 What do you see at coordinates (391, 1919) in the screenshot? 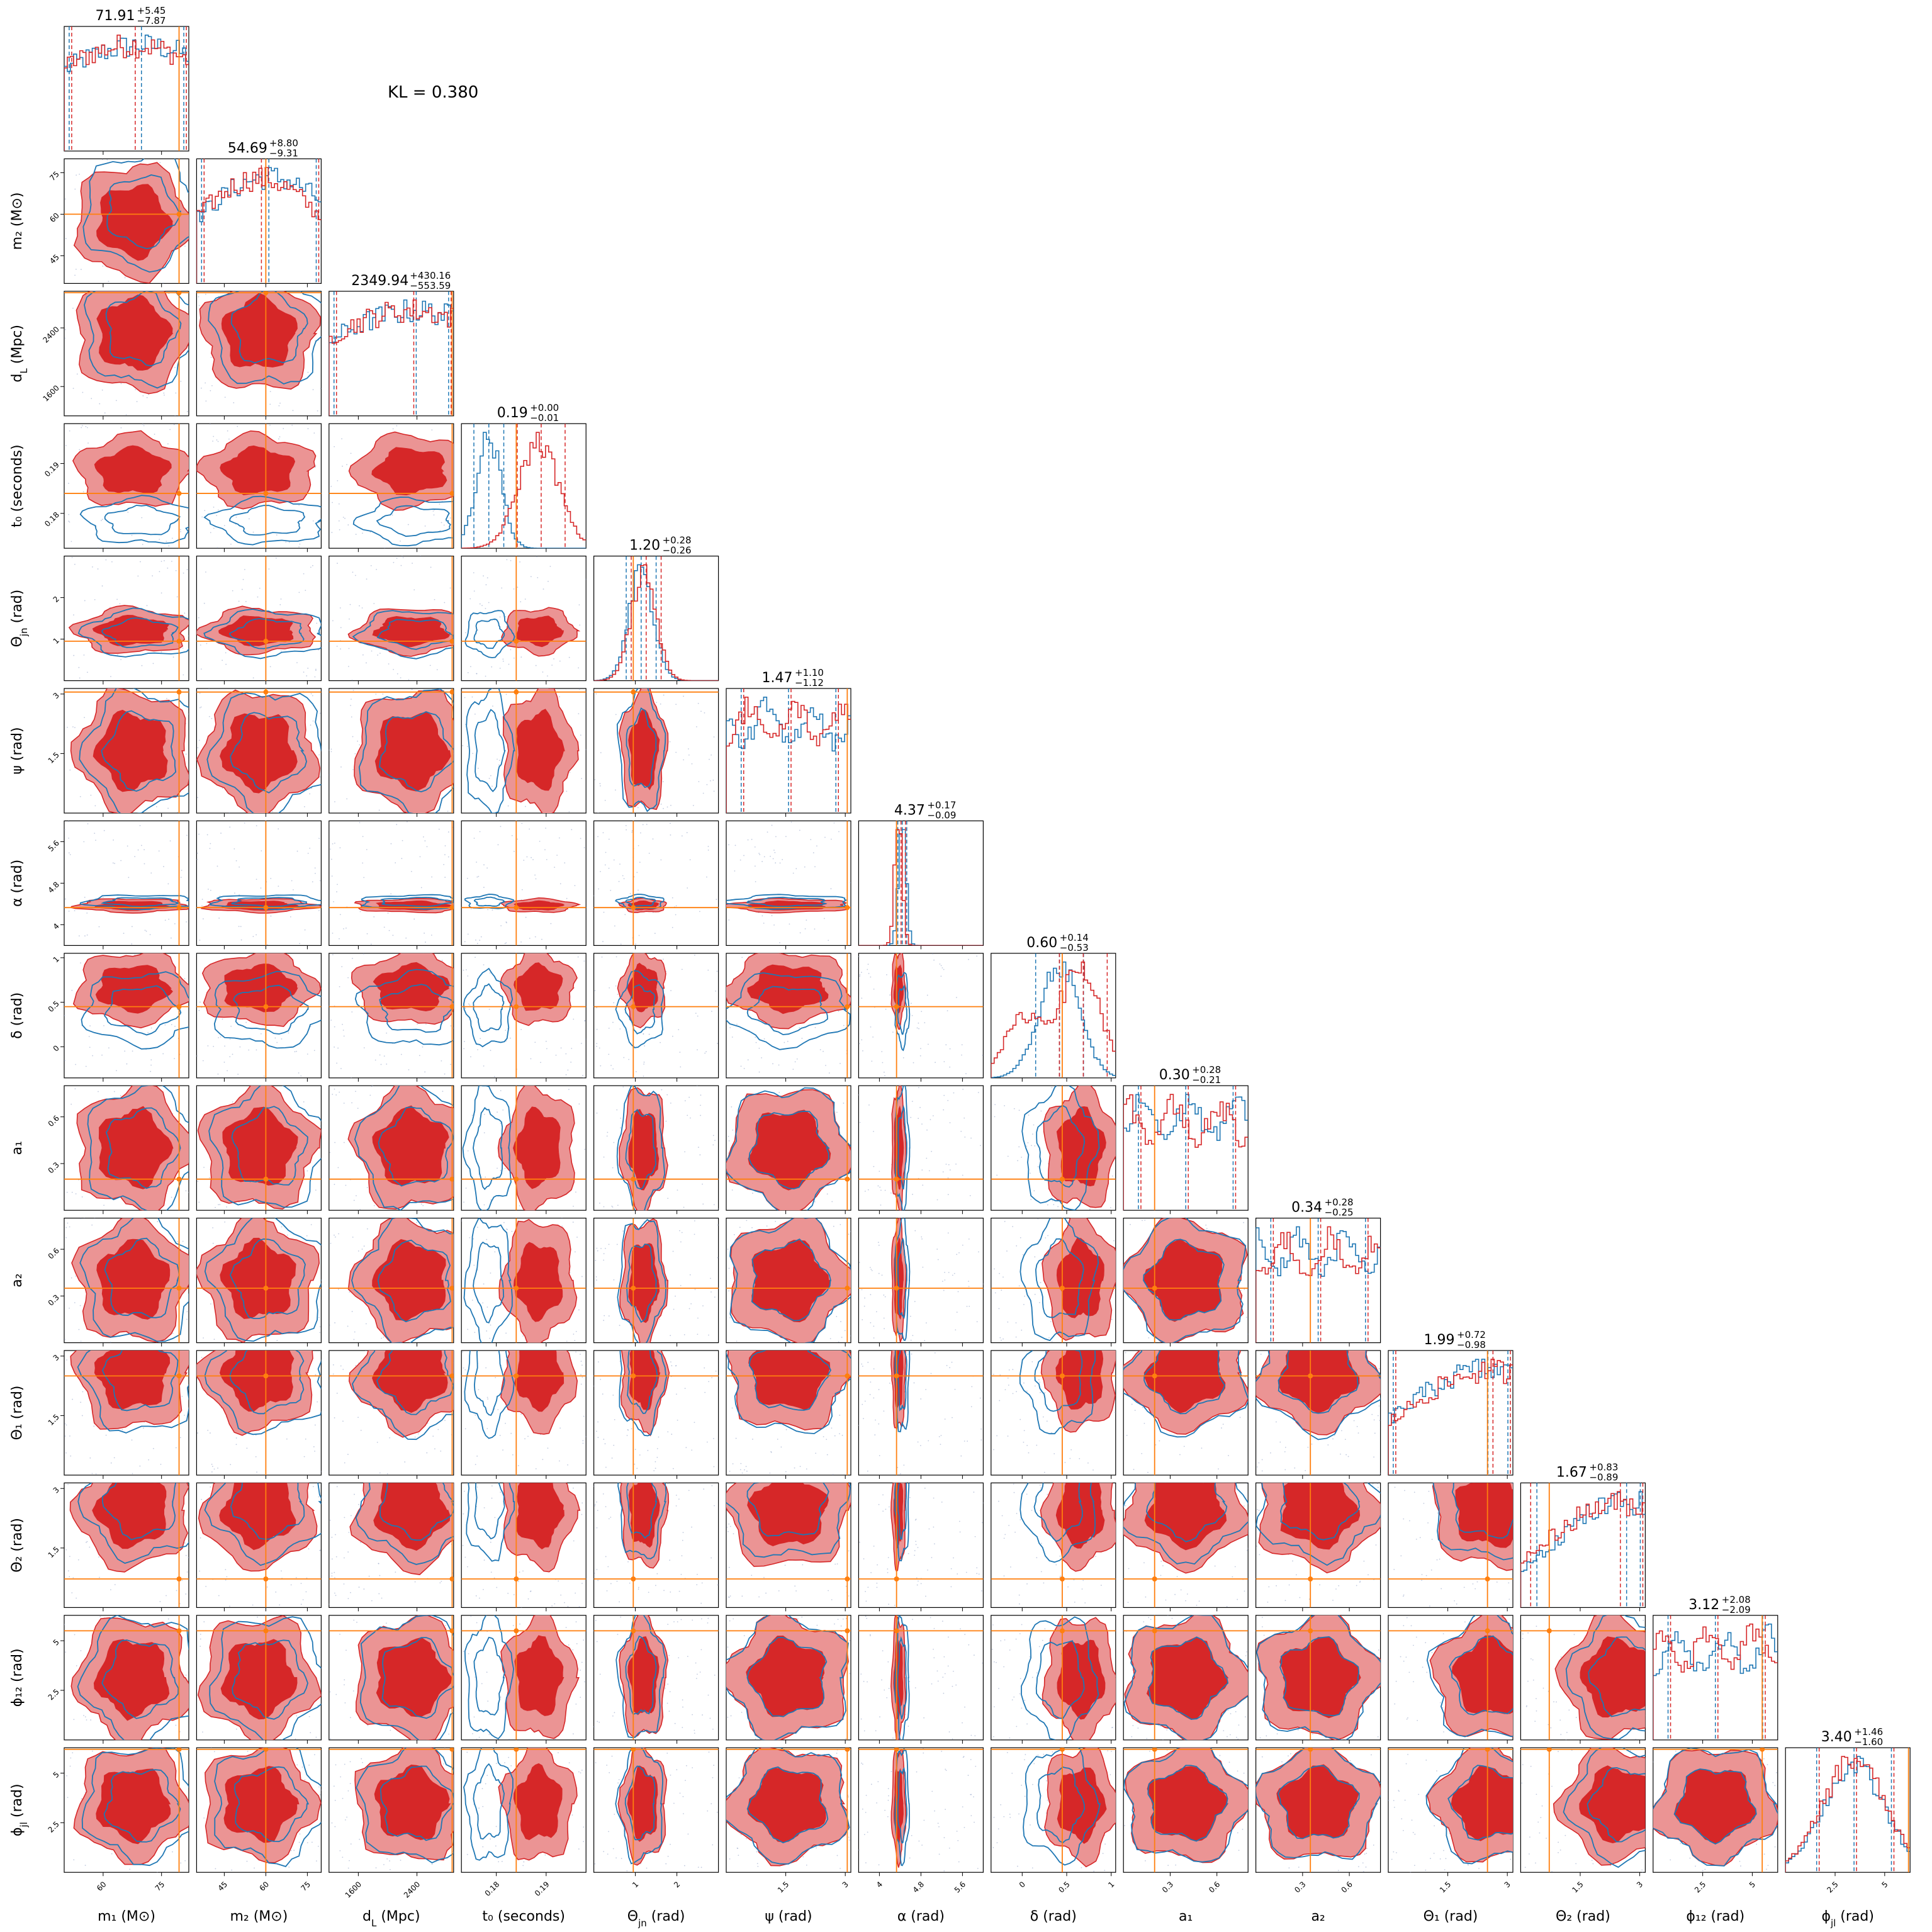
I see `x-axis-label-2: dL (Mpc)` at bounding box center [391, 1919].